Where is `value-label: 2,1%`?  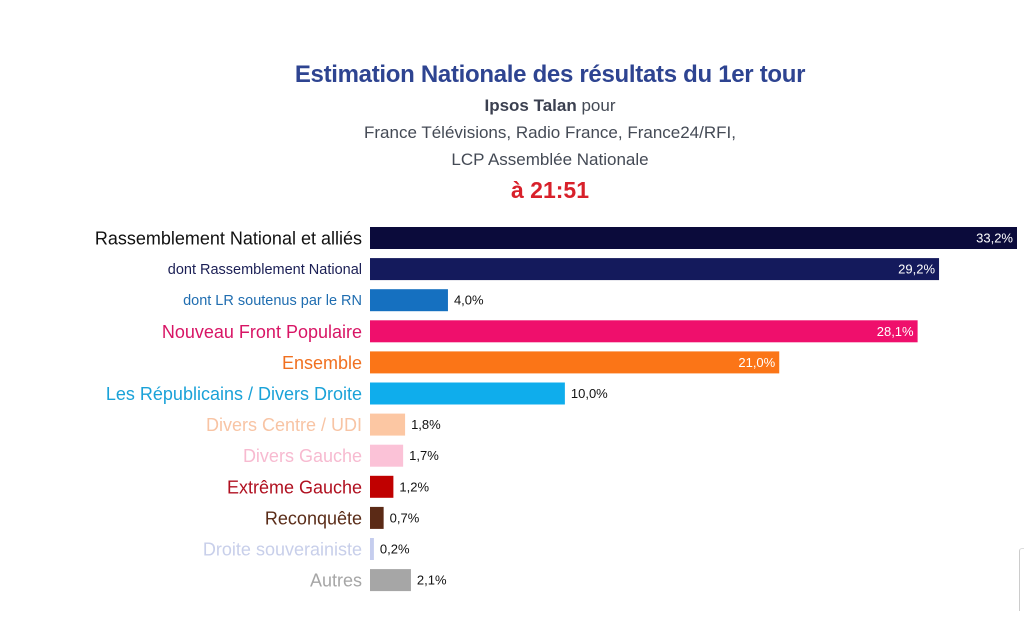 value-label: 2,1% is located at coordinates (432, 580).